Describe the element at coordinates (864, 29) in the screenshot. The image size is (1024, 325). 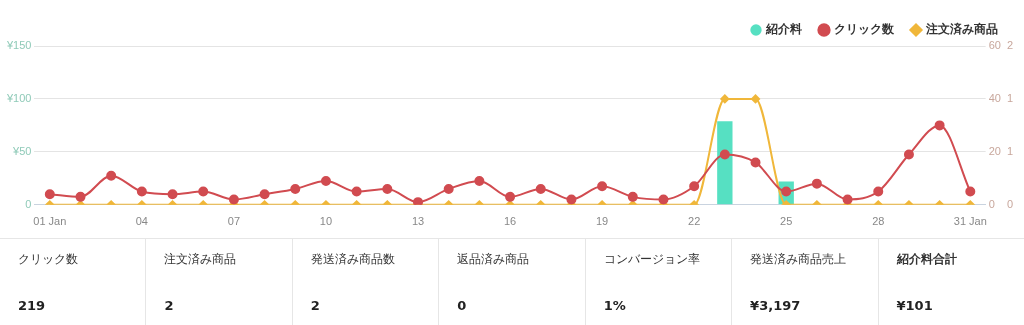
I see `legend-label: クリック数` at that location.